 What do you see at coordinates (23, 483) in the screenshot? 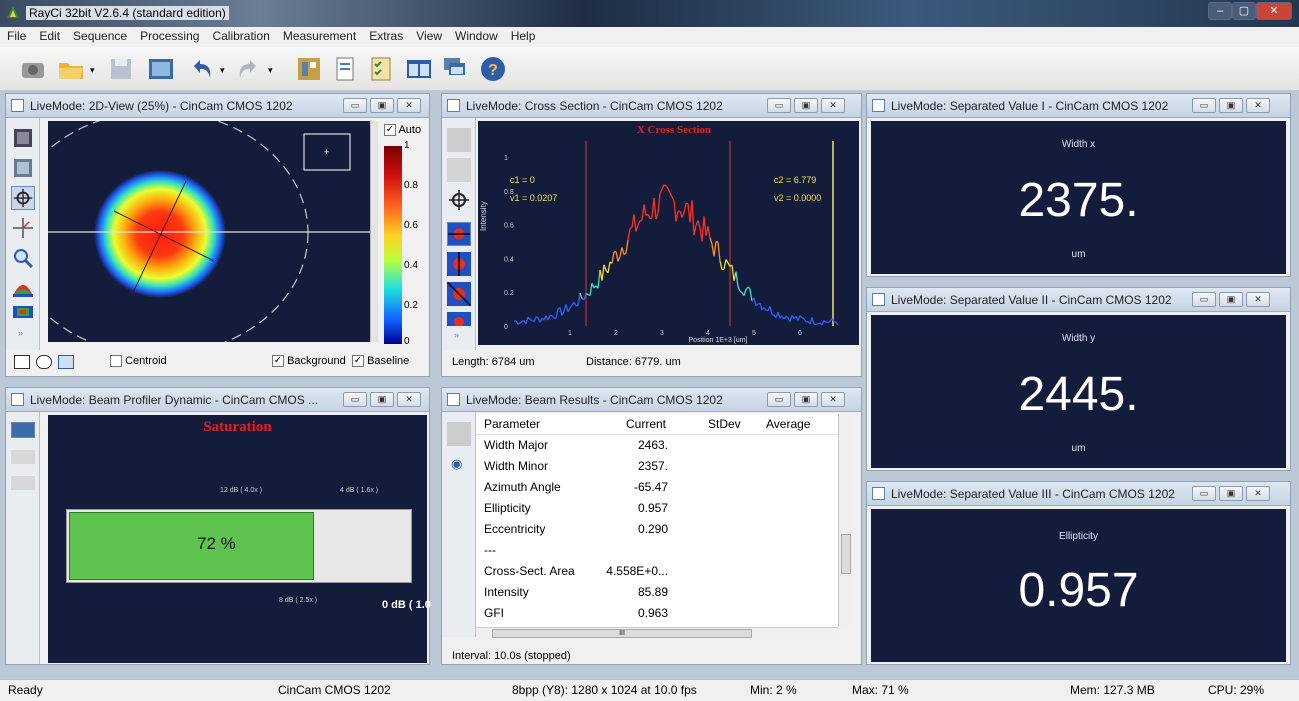
I see `bar-mode-3-icon` at bounding box center [23, 483].